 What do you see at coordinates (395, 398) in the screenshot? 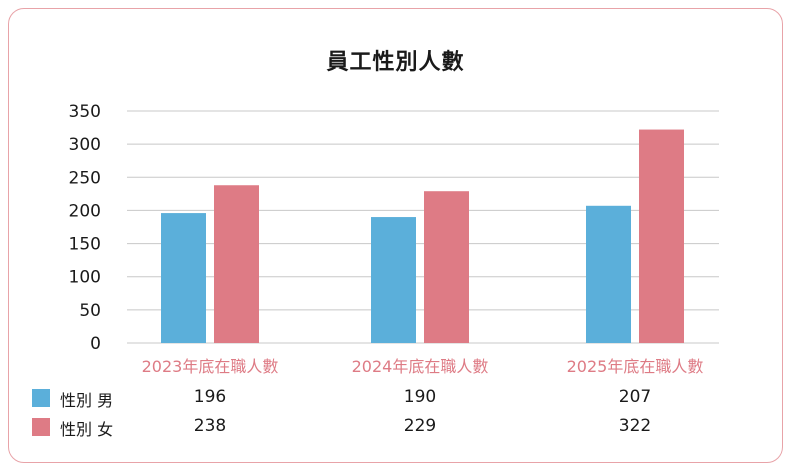
I see `table-row-male: 性別 男 196 190 207` at bounding box center [395, 398].